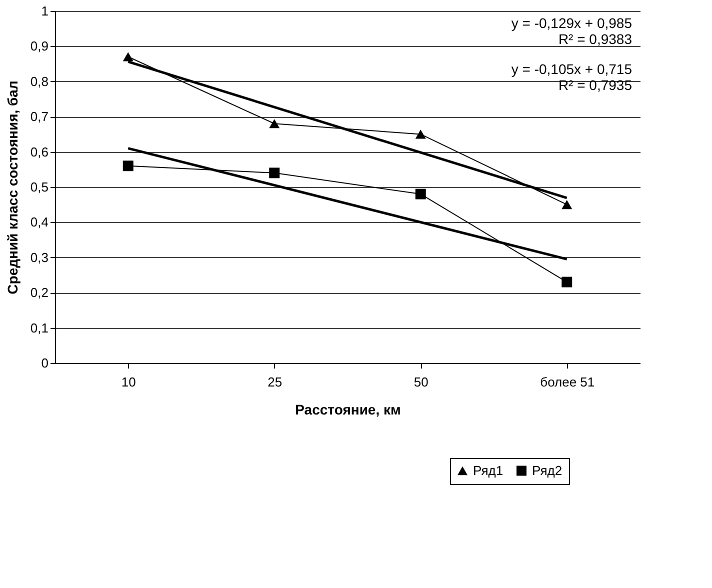 This screenshot has width=712, height=588. What do you see at coordinates (39, 292) in the screenshot?
I see `y-tick-label: 0,2` at bounding box center [39, 292].